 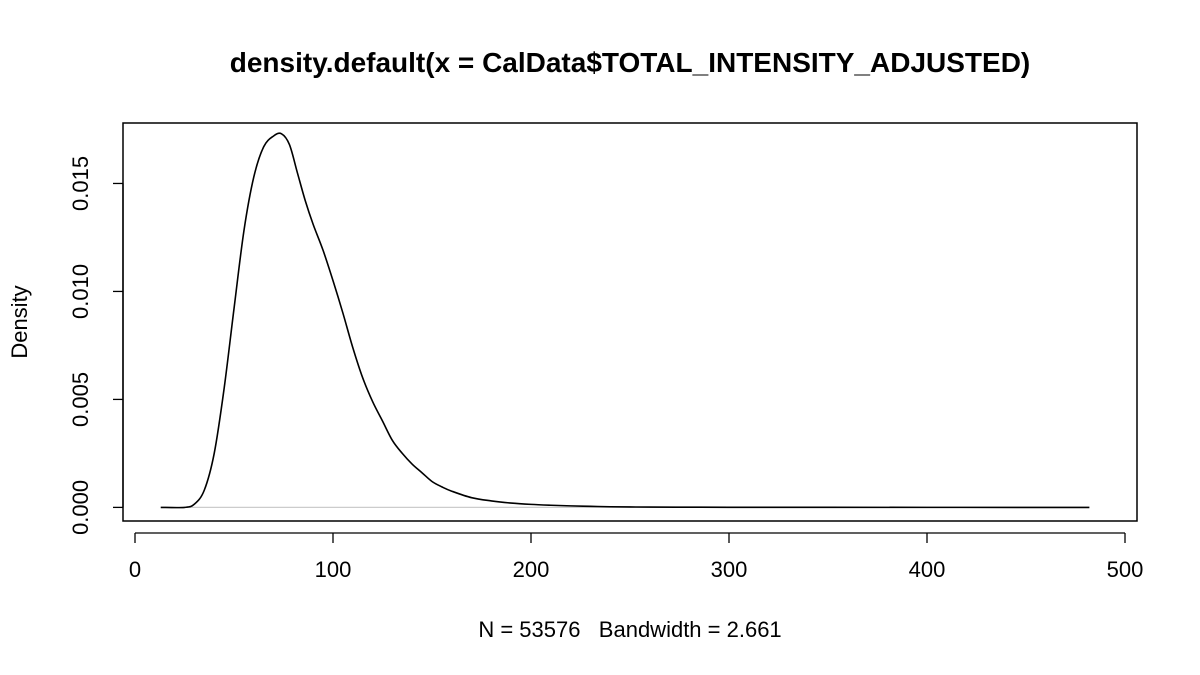 What do you see at coordinates (80, 399) in the screenshot?
I see `y-tick-label: 0.005` at bounding box center [80, 399].